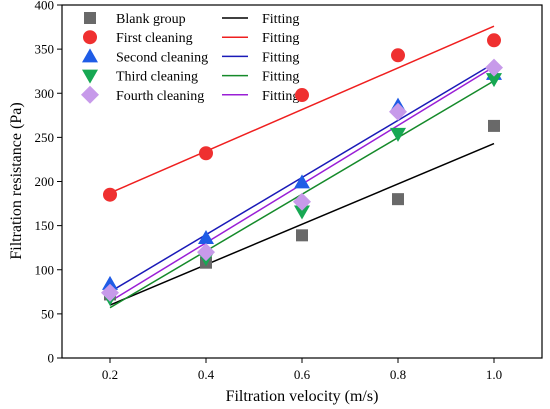  Describe the element at coordinates (45, 269) in the screenshot. I see `y-tick-label: 100` at that location.